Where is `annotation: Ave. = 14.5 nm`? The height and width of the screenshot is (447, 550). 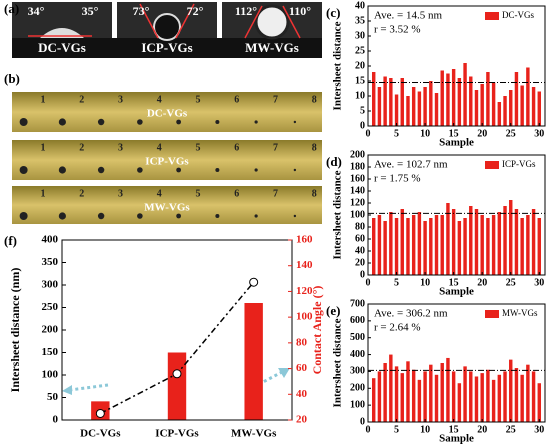 annotation: Ave. = 14.5 nm is located at coordinates (408, 16).